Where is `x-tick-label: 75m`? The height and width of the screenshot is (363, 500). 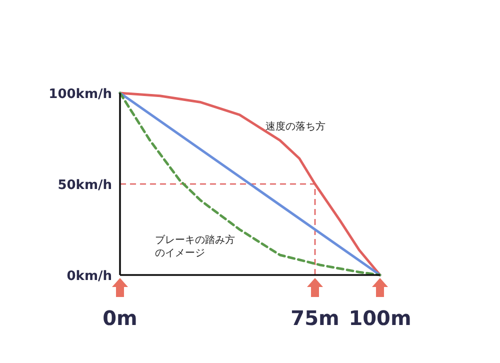
x-tick-label: 75m is located at coordinates (315, 318).